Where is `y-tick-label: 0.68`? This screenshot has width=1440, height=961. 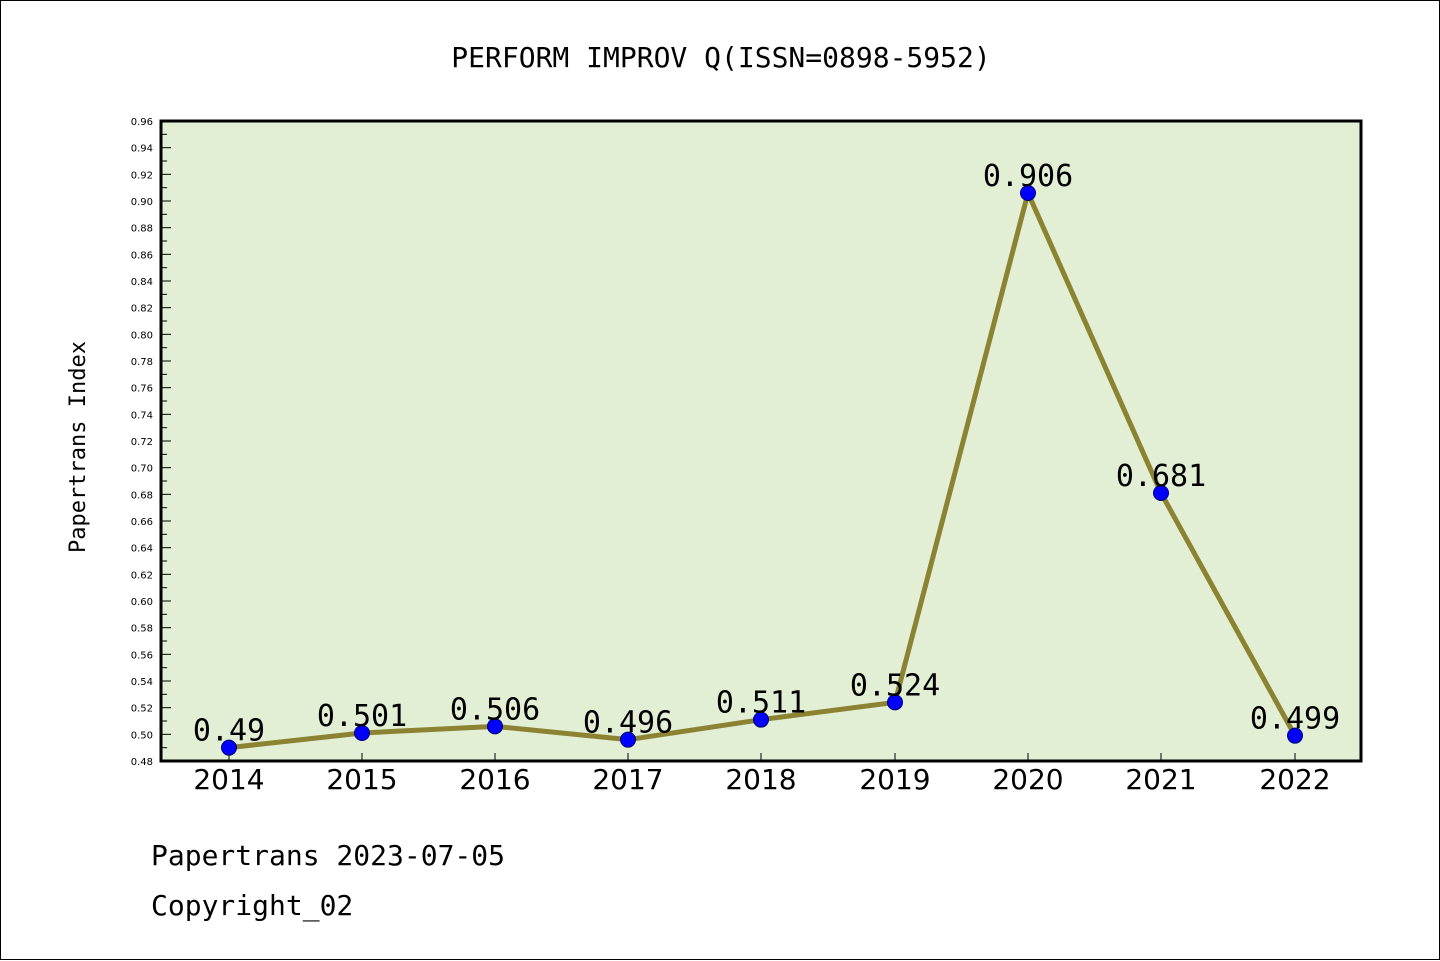 y-tick-label: 0.68 is located at coordinates (142, 495).